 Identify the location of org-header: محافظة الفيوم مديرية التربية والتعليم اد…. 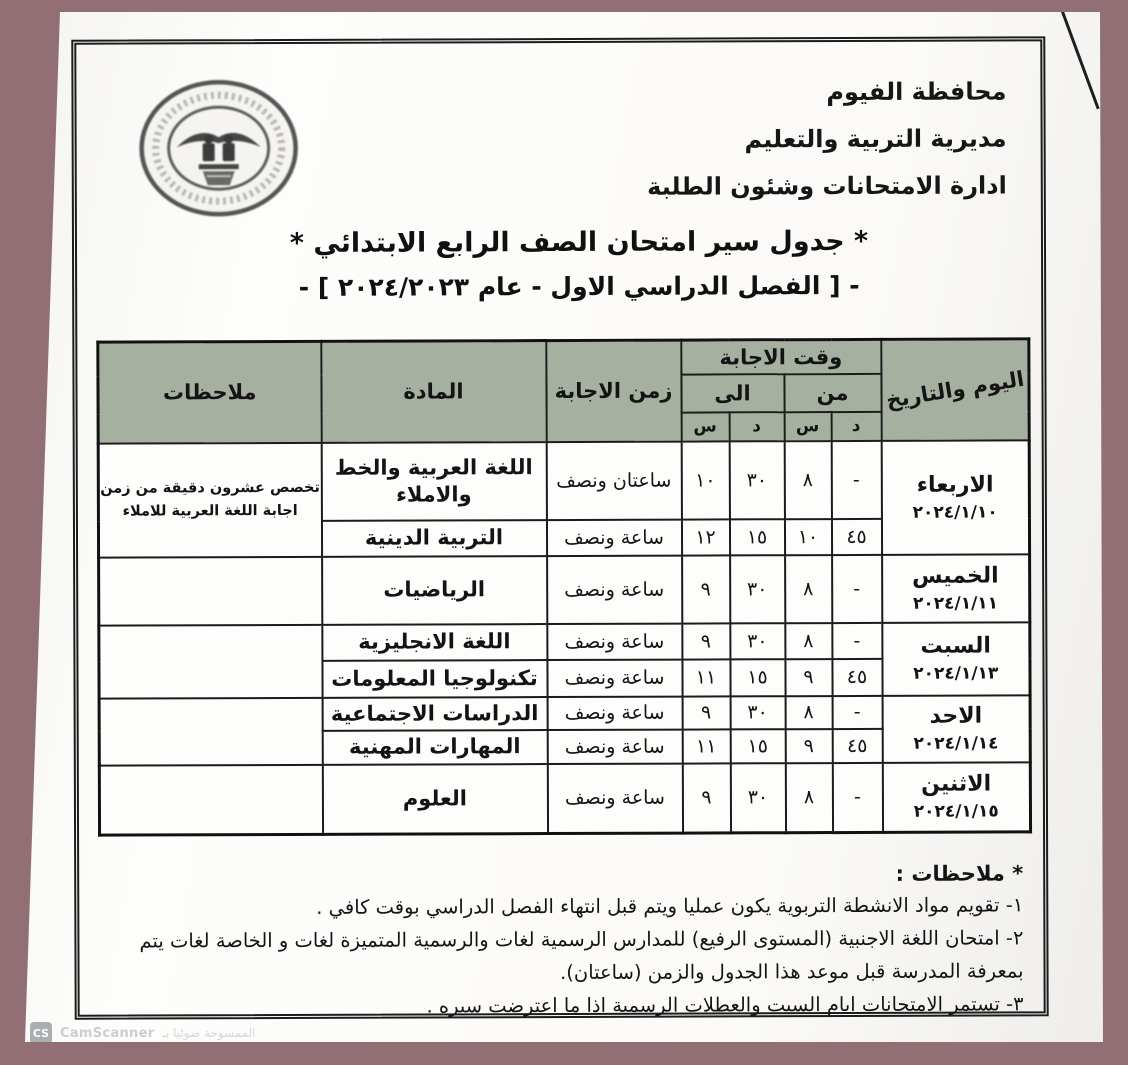
(782, 139).